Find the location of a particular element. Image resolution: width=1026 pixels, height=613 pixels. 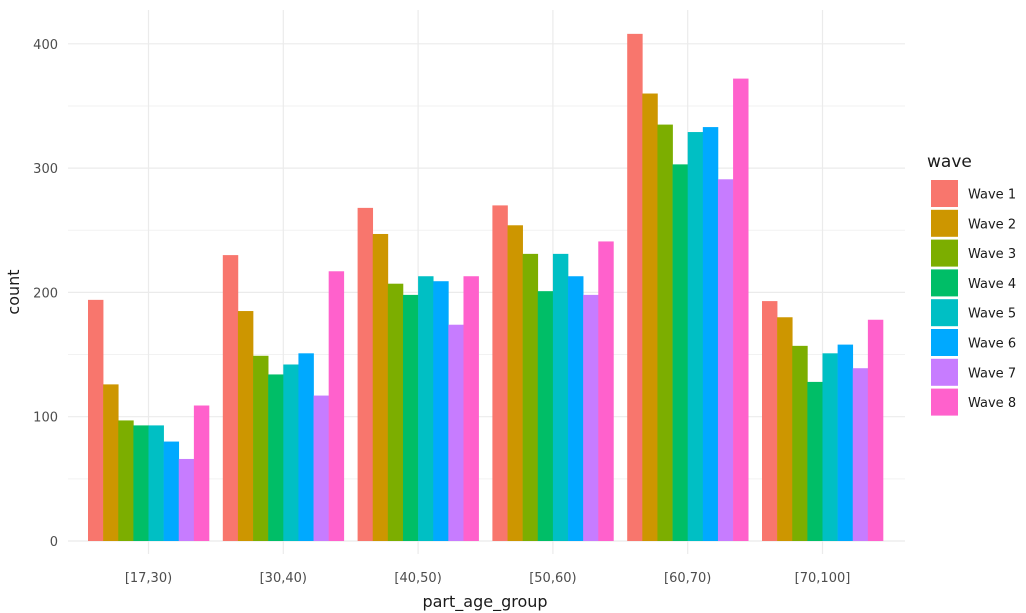

x-tick-label: [60,70) is located at coordinates (687, 578).